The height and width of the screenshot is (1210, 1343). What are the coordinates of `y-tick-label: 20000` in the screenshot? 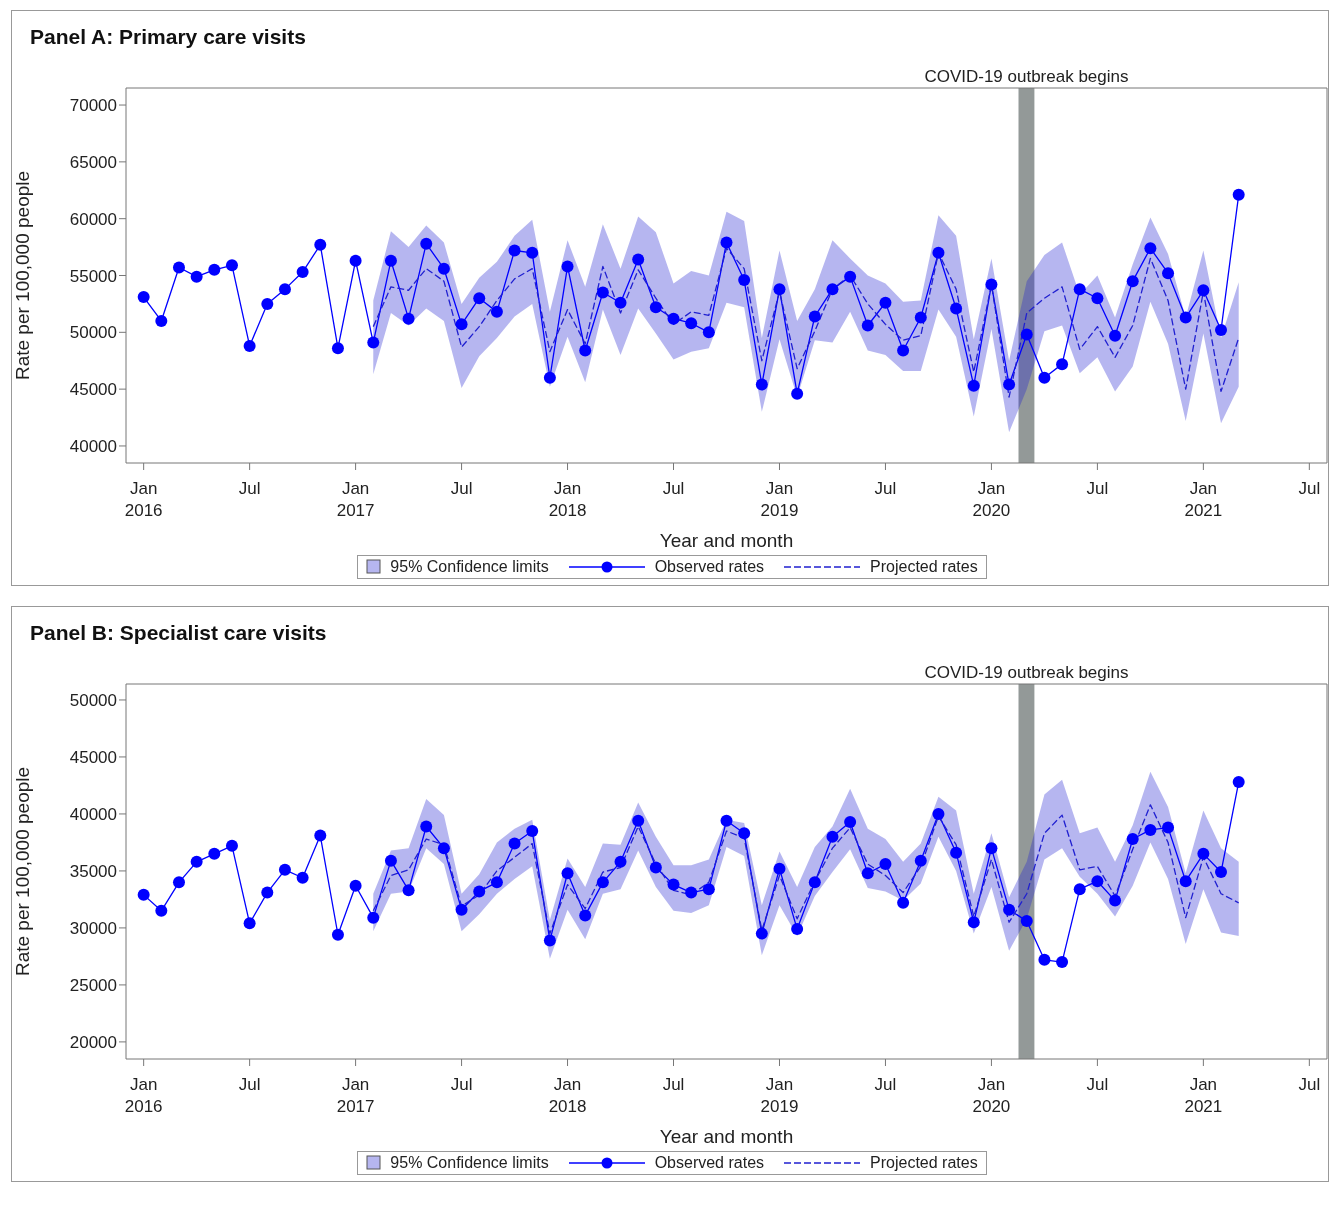 It's located at (93, 1042).